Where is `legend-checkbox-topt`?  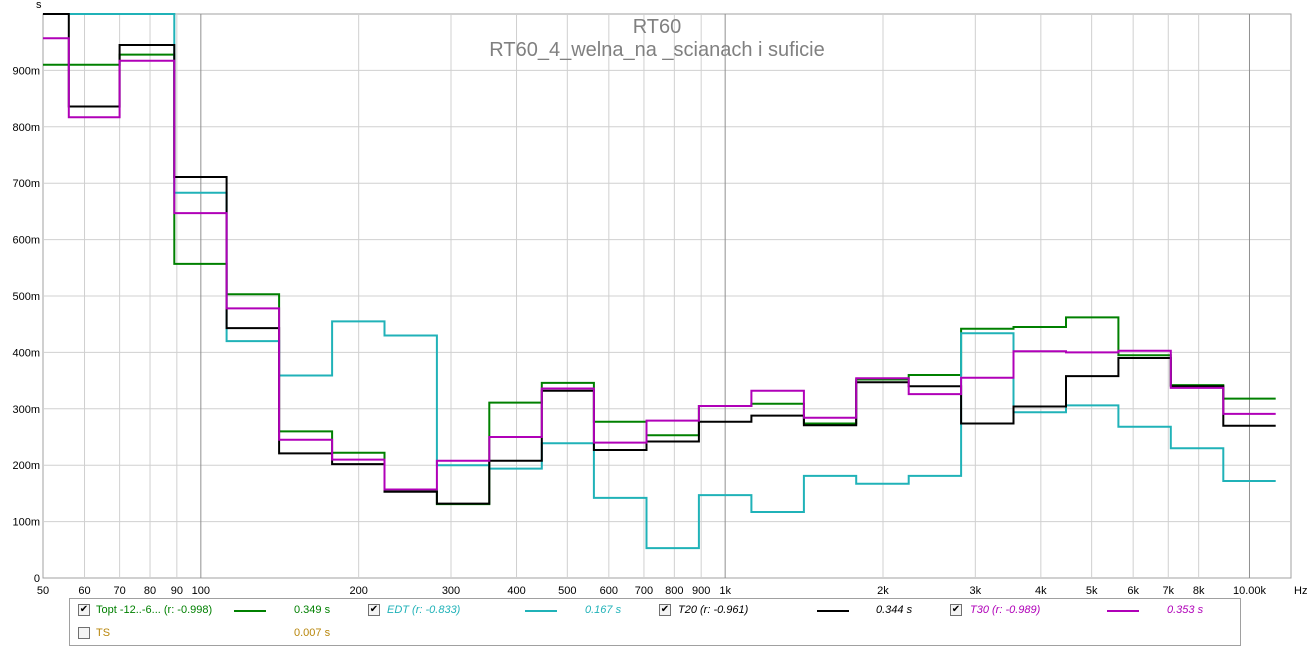 legend-checkbox-topt is located at coordinates (84, 610).